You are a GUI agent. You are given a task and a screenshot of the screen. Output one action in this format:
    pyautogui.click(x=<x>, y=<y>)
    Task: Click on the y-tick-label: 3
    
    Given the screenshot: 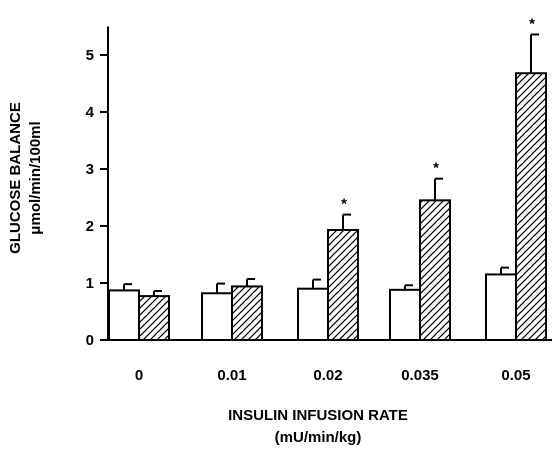 What is the action you would take?
    pyautogui.click(x=90, y=169)
    